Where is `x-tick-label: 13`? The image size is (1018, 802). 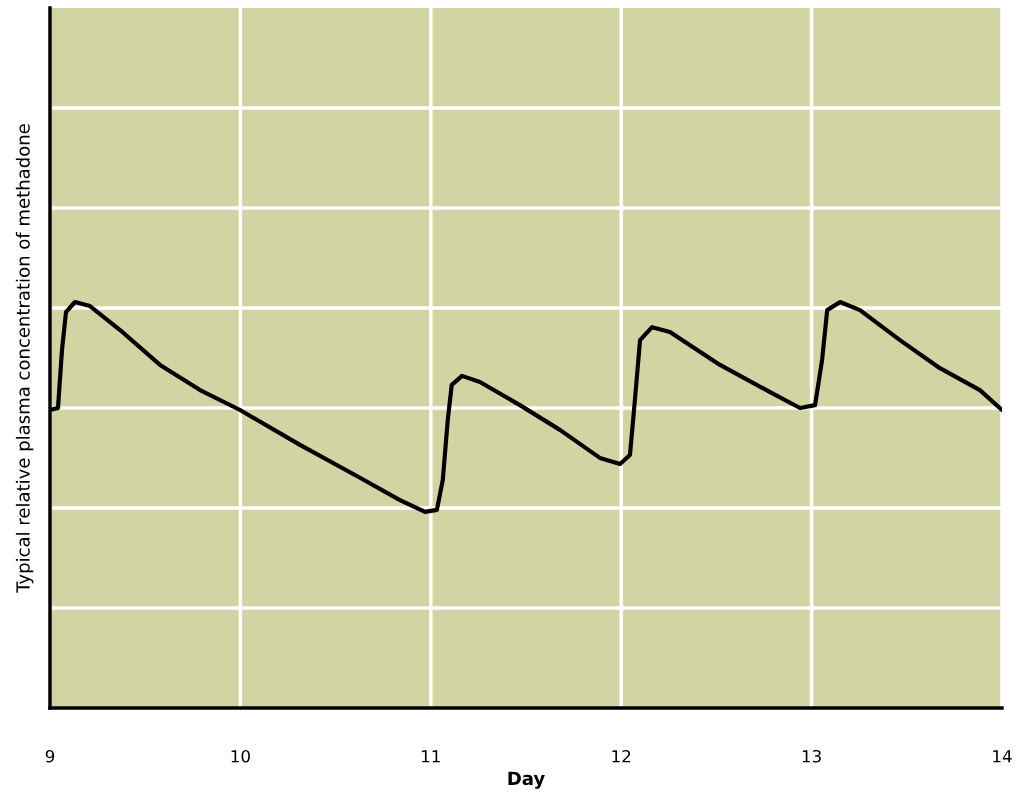
x-tick-label: 13 is located at coordinates (811, 756).